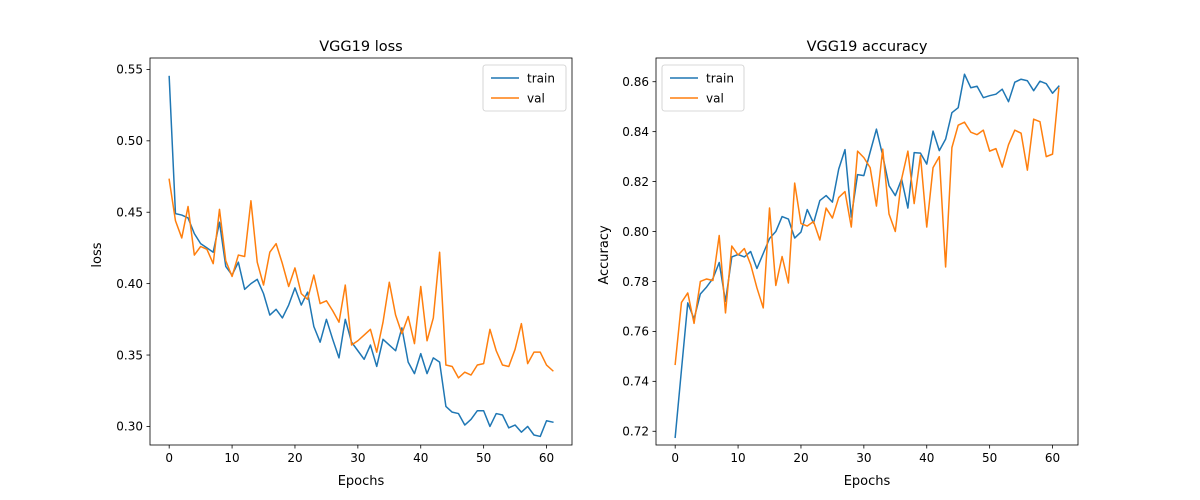 The width and height of the screenshot is (1200, 500). What do you see at coordinates (635, 82) in the screenshot?
I see `y-tick-label: 0.86` at bounding box center [635, 82].